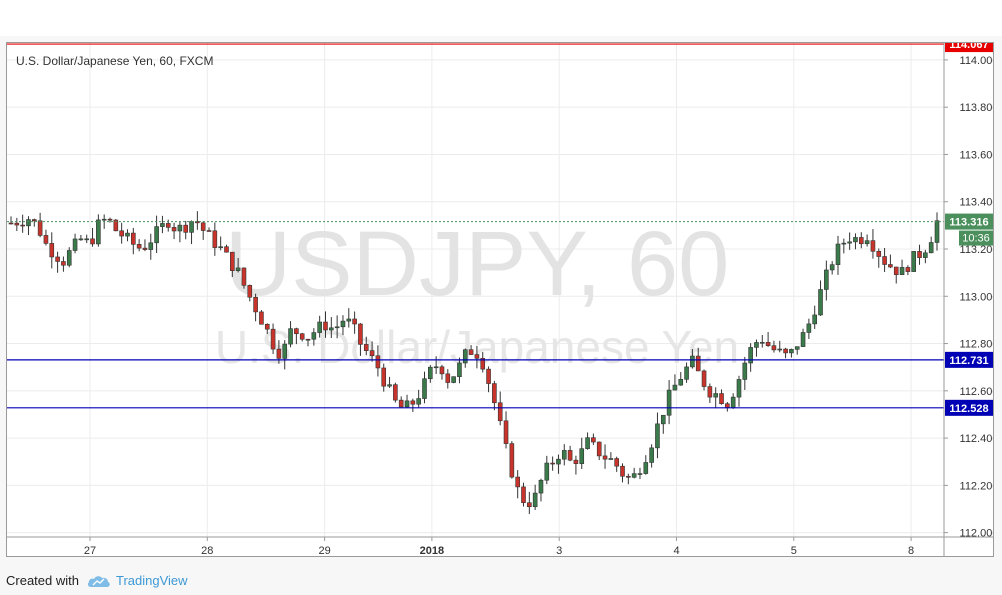 The width and height of the screenshot is (1002, 595). I want to click on x-tick-label: 5, so click(794, 550).